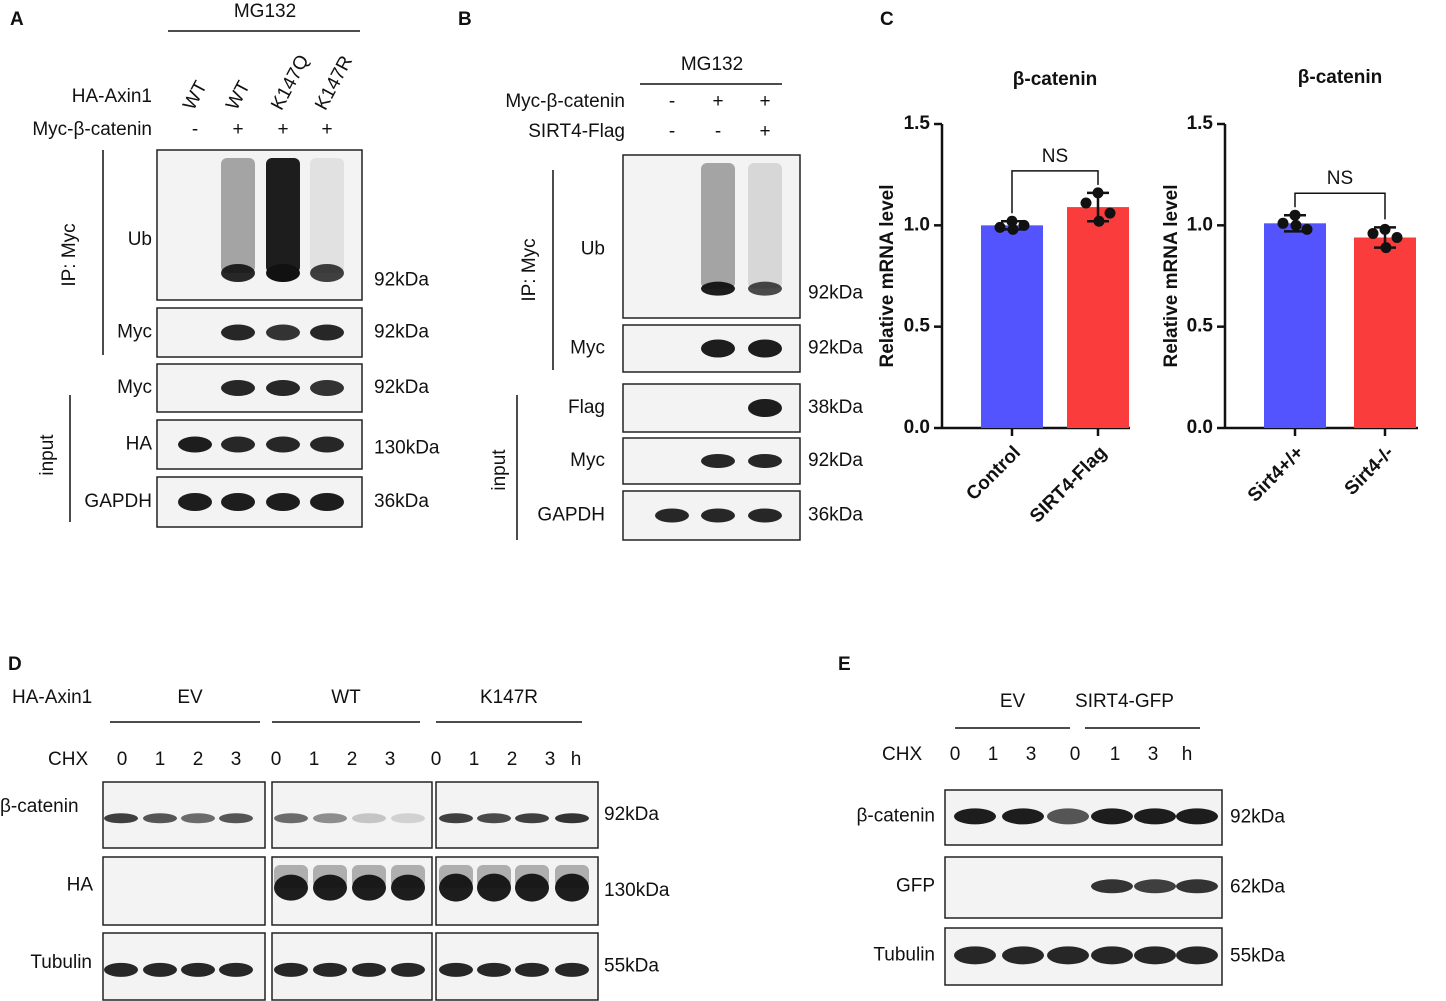 The image size is (1446, 1001). Describe the element at coordinates (407, 447) in the screenshot. I see `size-label: 130kDa` at that location.